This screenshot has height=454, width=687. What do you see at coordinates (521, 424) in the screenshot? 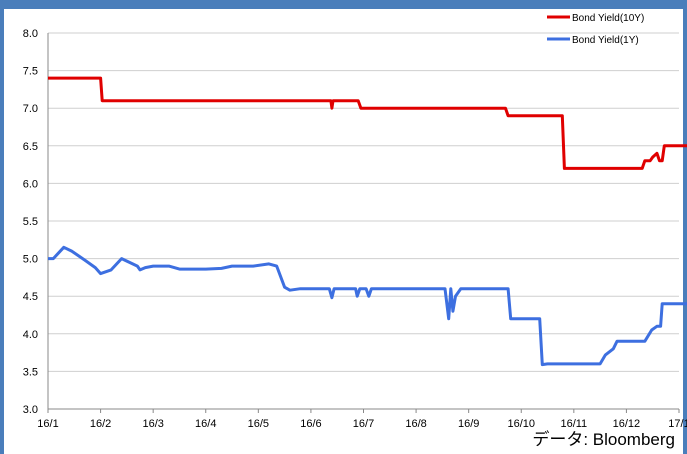
I see `x-tick-label: 16/10` at bounding box center [521, 424].